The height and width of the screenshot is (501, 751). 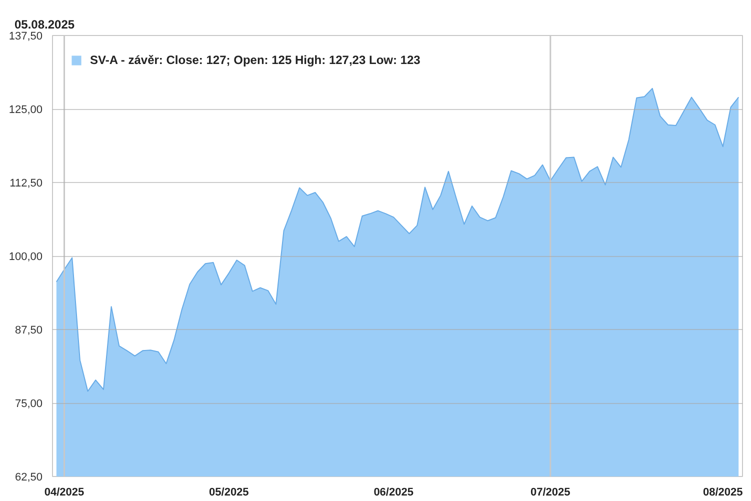 What do you see at coordinates (64, 492) in the screenshot?
I see `x-tick-label: 04/2025` at bounding box center [64, 492].